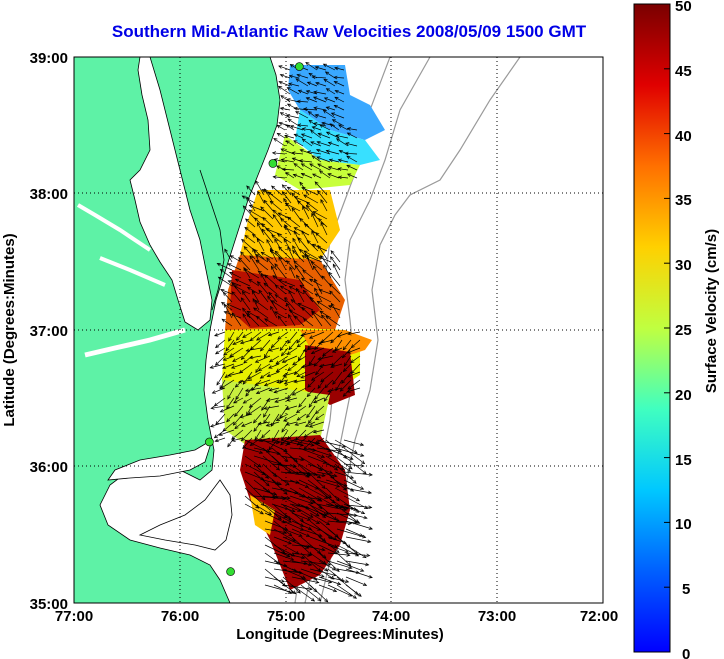 This screenshot has width=724, height=659. I want to click on x-tick-label: 76:00, so click(180, 616).